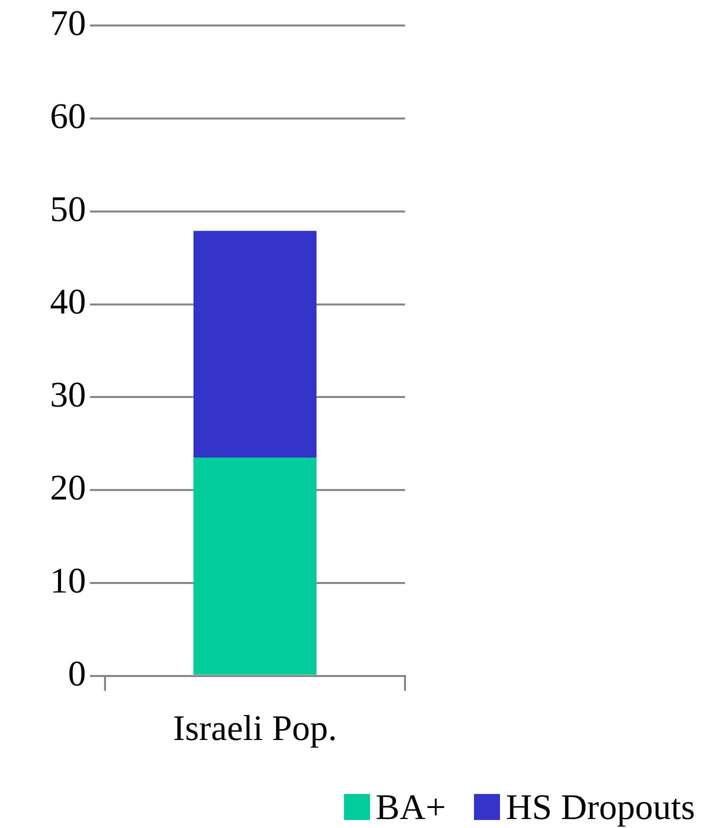  What do you see at coordinates (77, 673) in the screenshot?
I see `y-tick-label: 0` at bounding box center [77, 673].